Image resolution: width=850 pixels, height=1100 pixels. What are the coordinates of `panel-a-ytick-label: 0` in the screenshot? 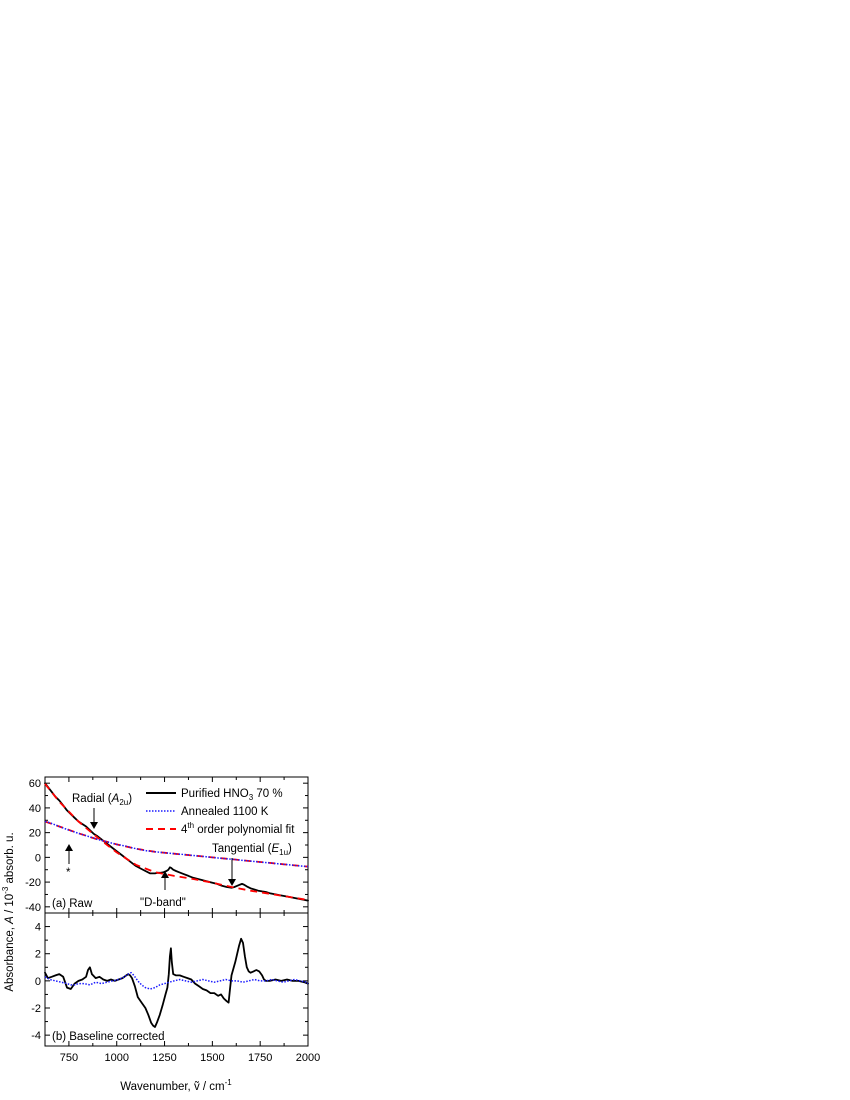 It's located at (38, 858).